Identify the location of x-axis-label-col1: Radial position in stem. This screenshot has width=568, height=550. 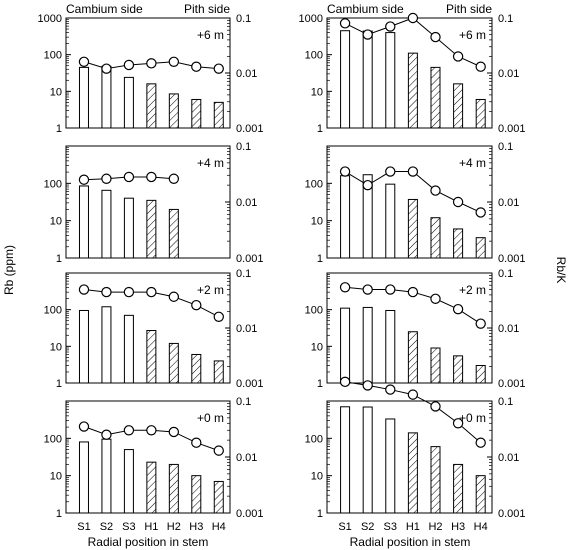
(148, 542).